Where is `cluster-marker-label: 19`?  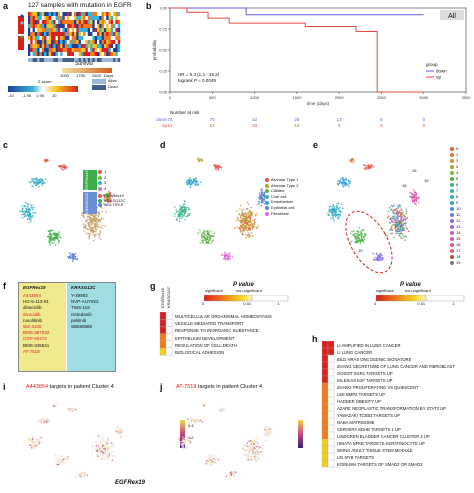 cluster-marker-label: 19 is located at coordinates (426, 180).